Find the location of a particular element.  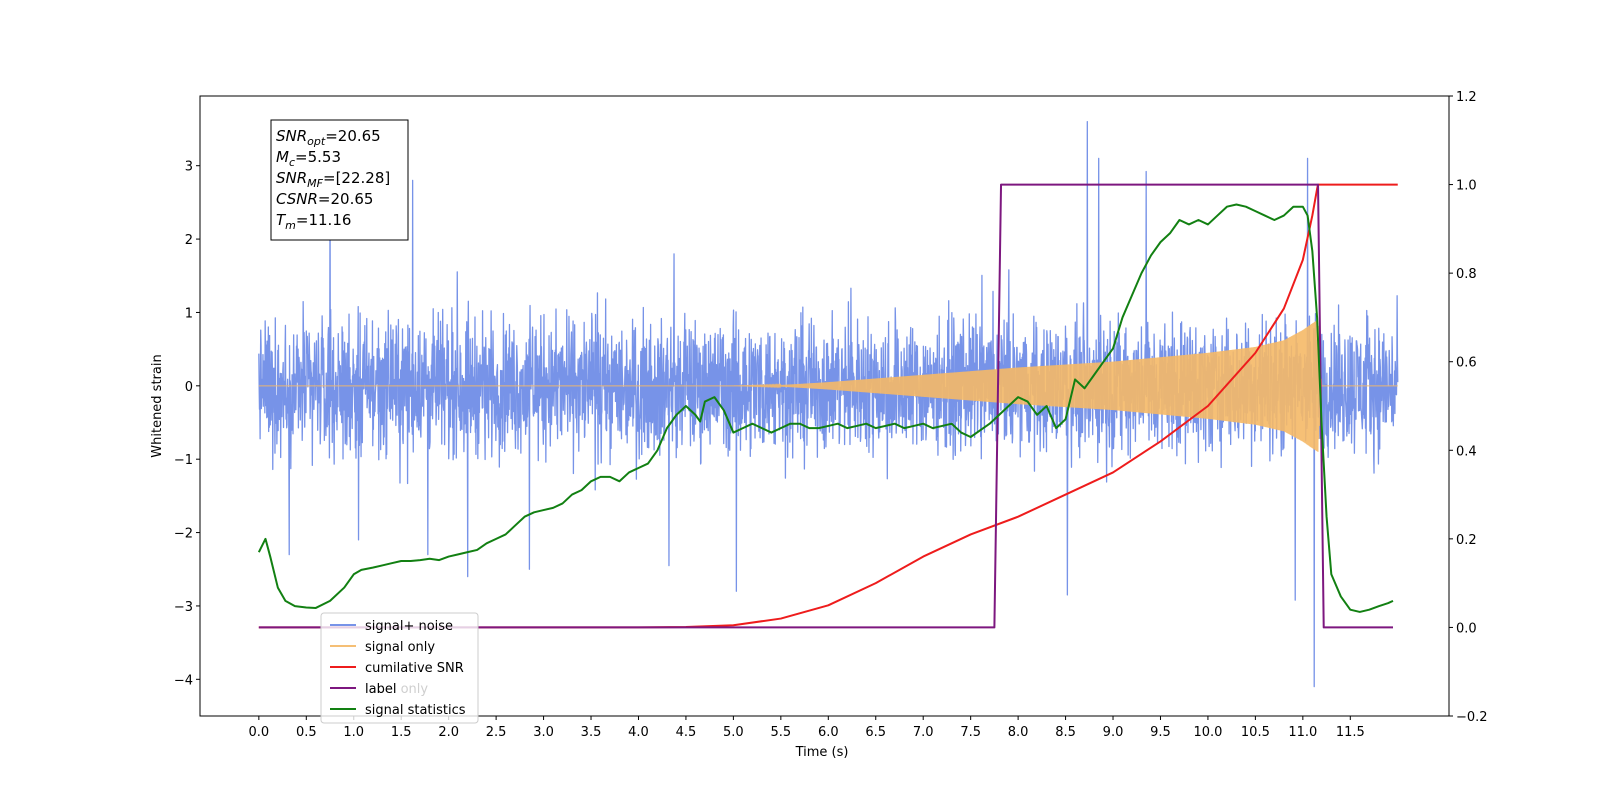

y-left-tick-label: 3 is located at coordinates (189, 167).